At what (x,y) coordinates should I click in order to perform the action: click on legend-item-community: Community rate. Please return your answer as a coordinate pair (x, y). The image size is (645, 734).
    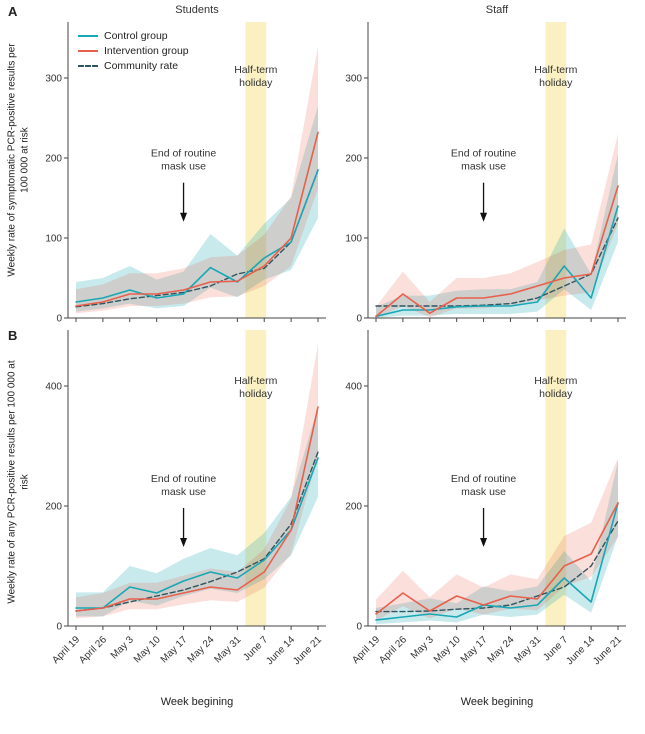
    Looking at the image, I should click on (133, 66).